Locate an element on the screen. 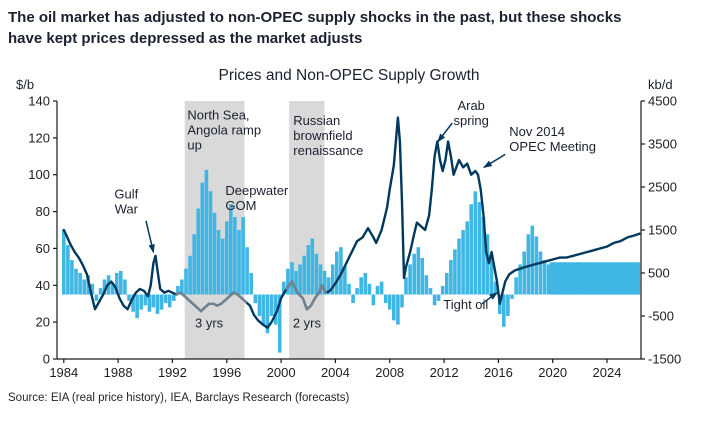  x-axis-tick-label: 2008 is located at coordinates (389, 372).